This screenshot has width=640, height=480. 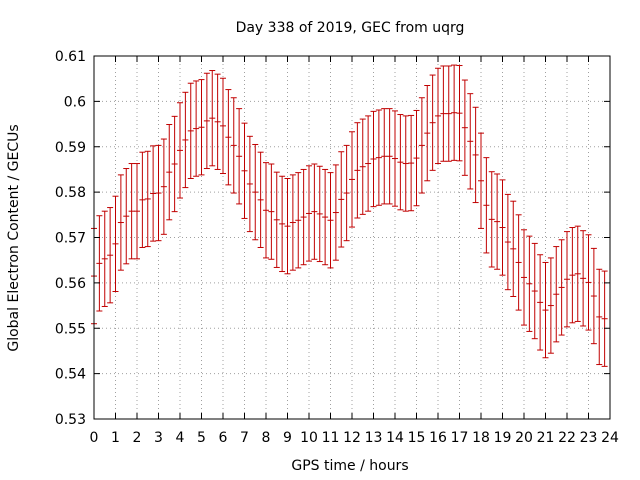 I want to click on x-tick-label: 18, so click(x=481, y=438).